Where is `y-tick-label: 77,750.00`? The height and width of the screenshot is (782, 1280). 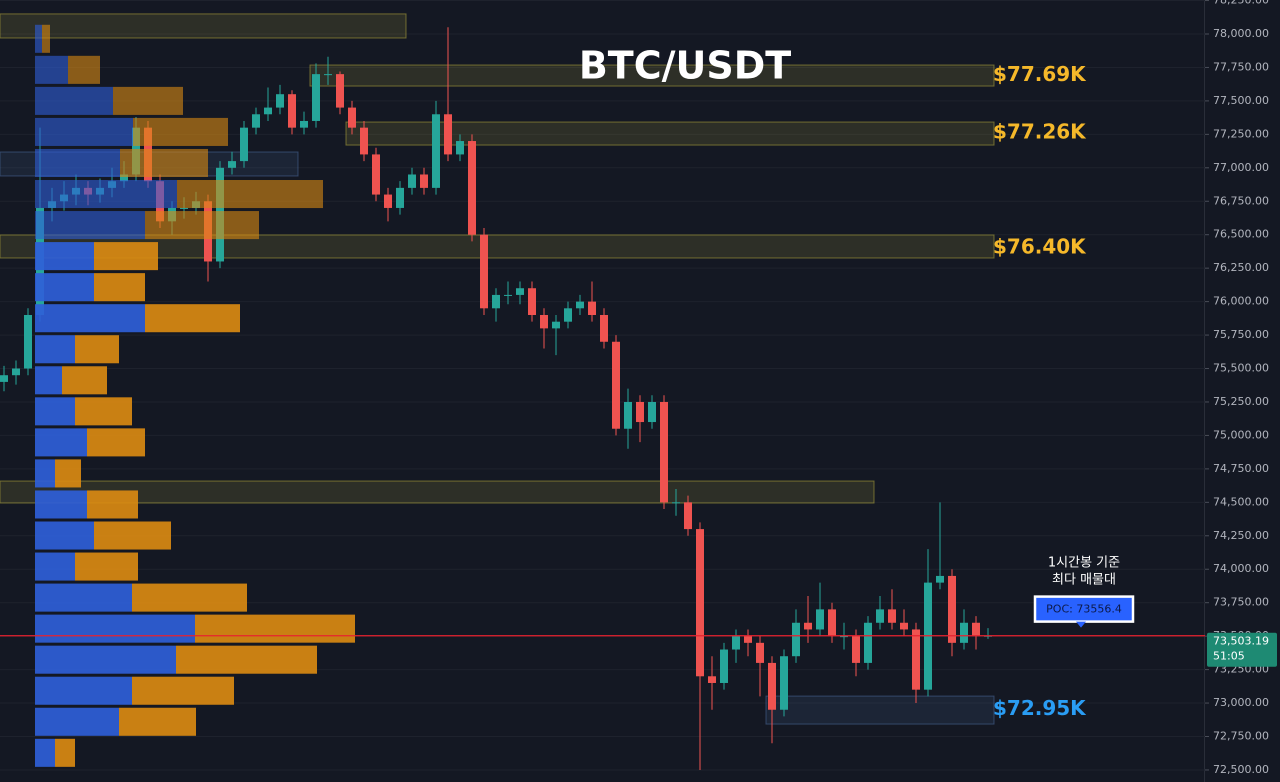
y-tick-label: 77,750.00 is located at coordinates (1241, 66).